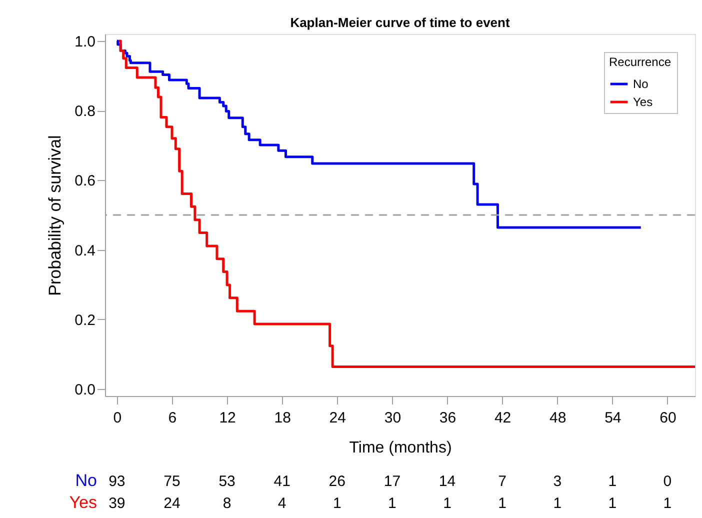 The width and height of the screenshot is (702, 518). I want to click on text: 4, so click(282, 503).